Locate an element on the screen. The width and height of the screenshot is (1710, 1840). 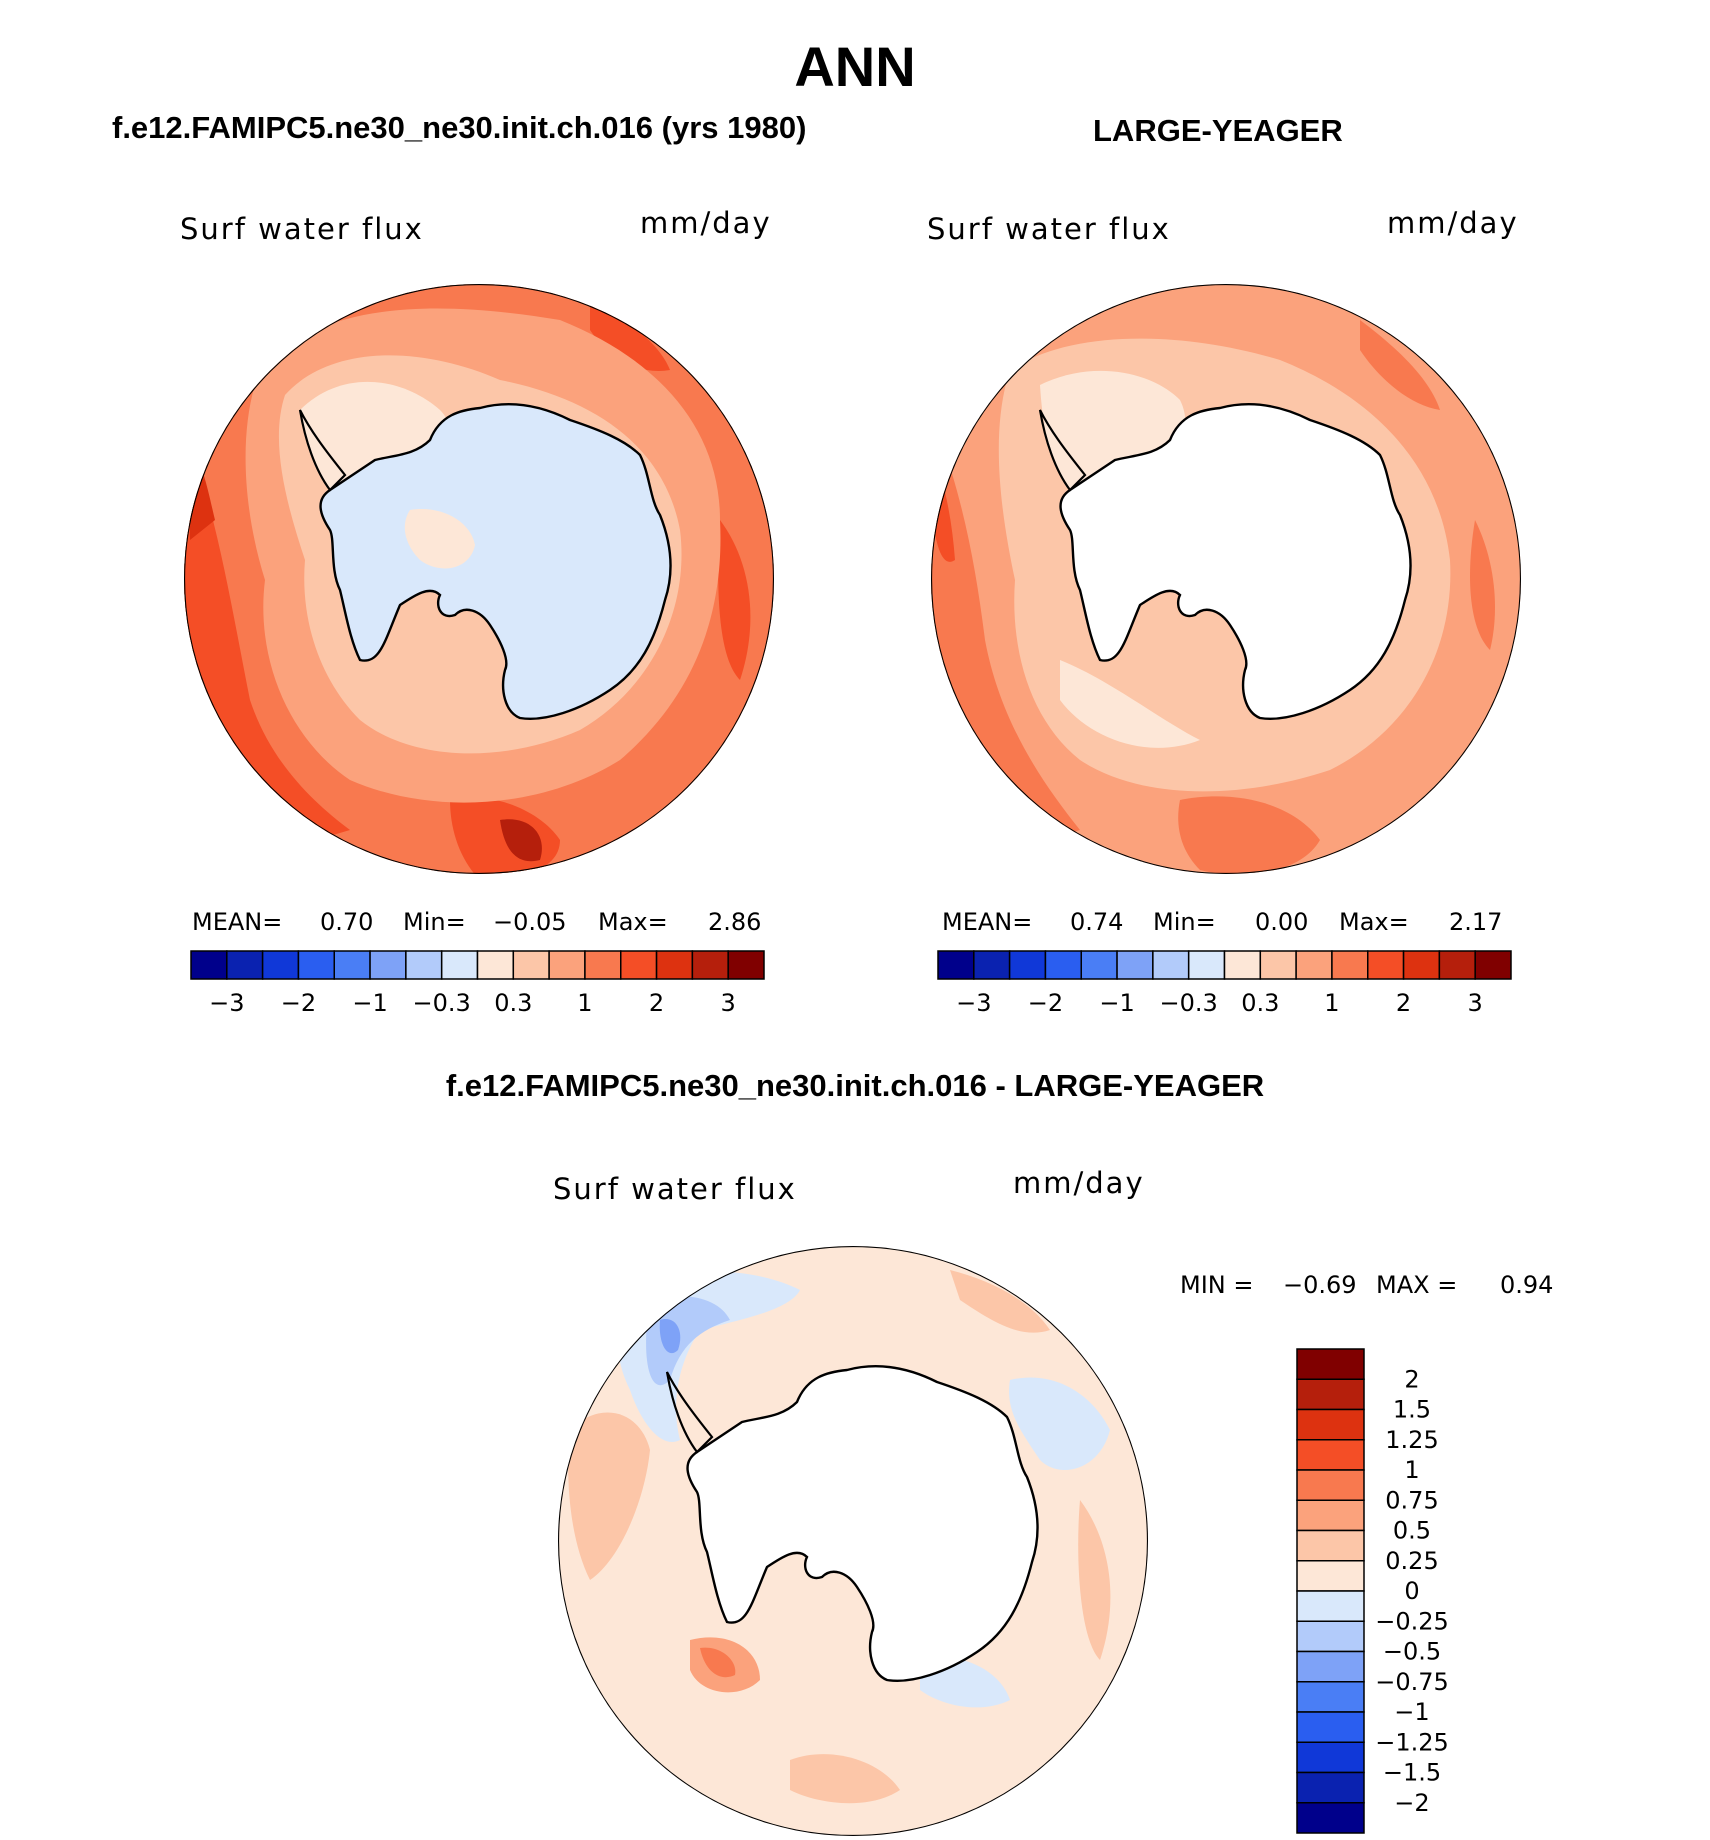
cbar1-tick-label: 2 is located at coordinates (656, 1003).